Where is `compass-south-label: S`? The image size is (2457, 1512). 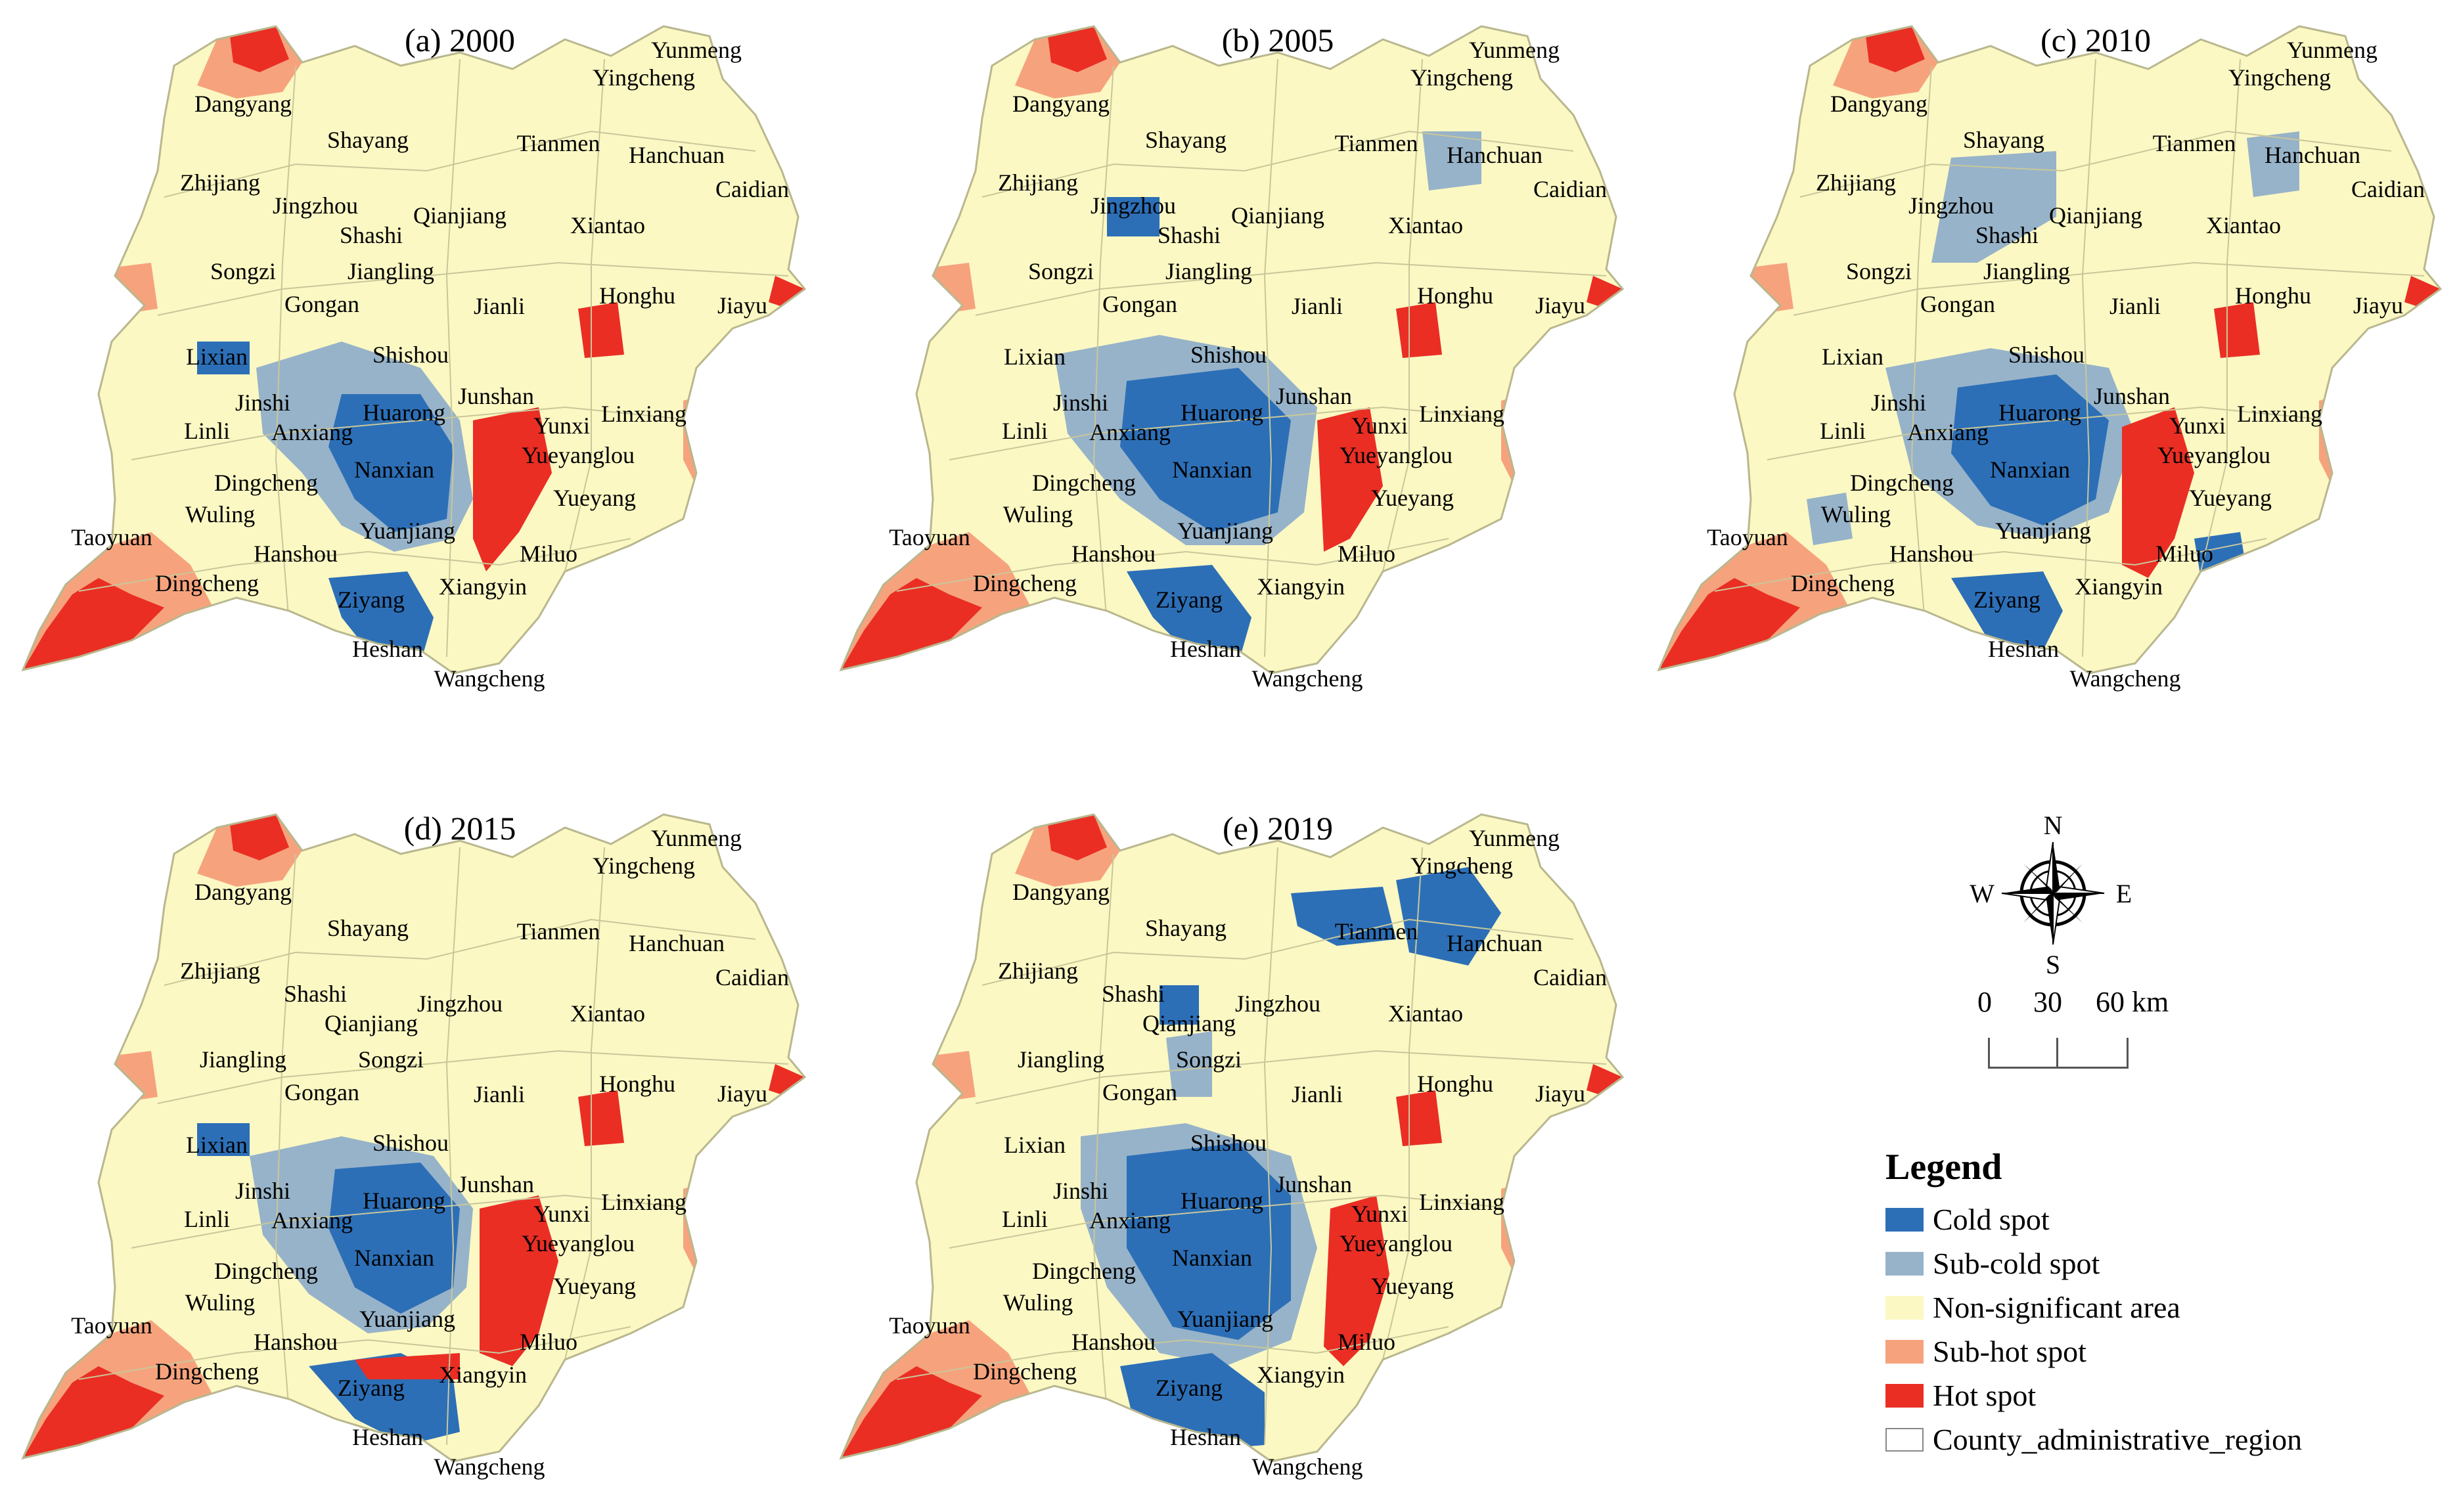
compass-south-label: S is located at coordinates (2053, 964).